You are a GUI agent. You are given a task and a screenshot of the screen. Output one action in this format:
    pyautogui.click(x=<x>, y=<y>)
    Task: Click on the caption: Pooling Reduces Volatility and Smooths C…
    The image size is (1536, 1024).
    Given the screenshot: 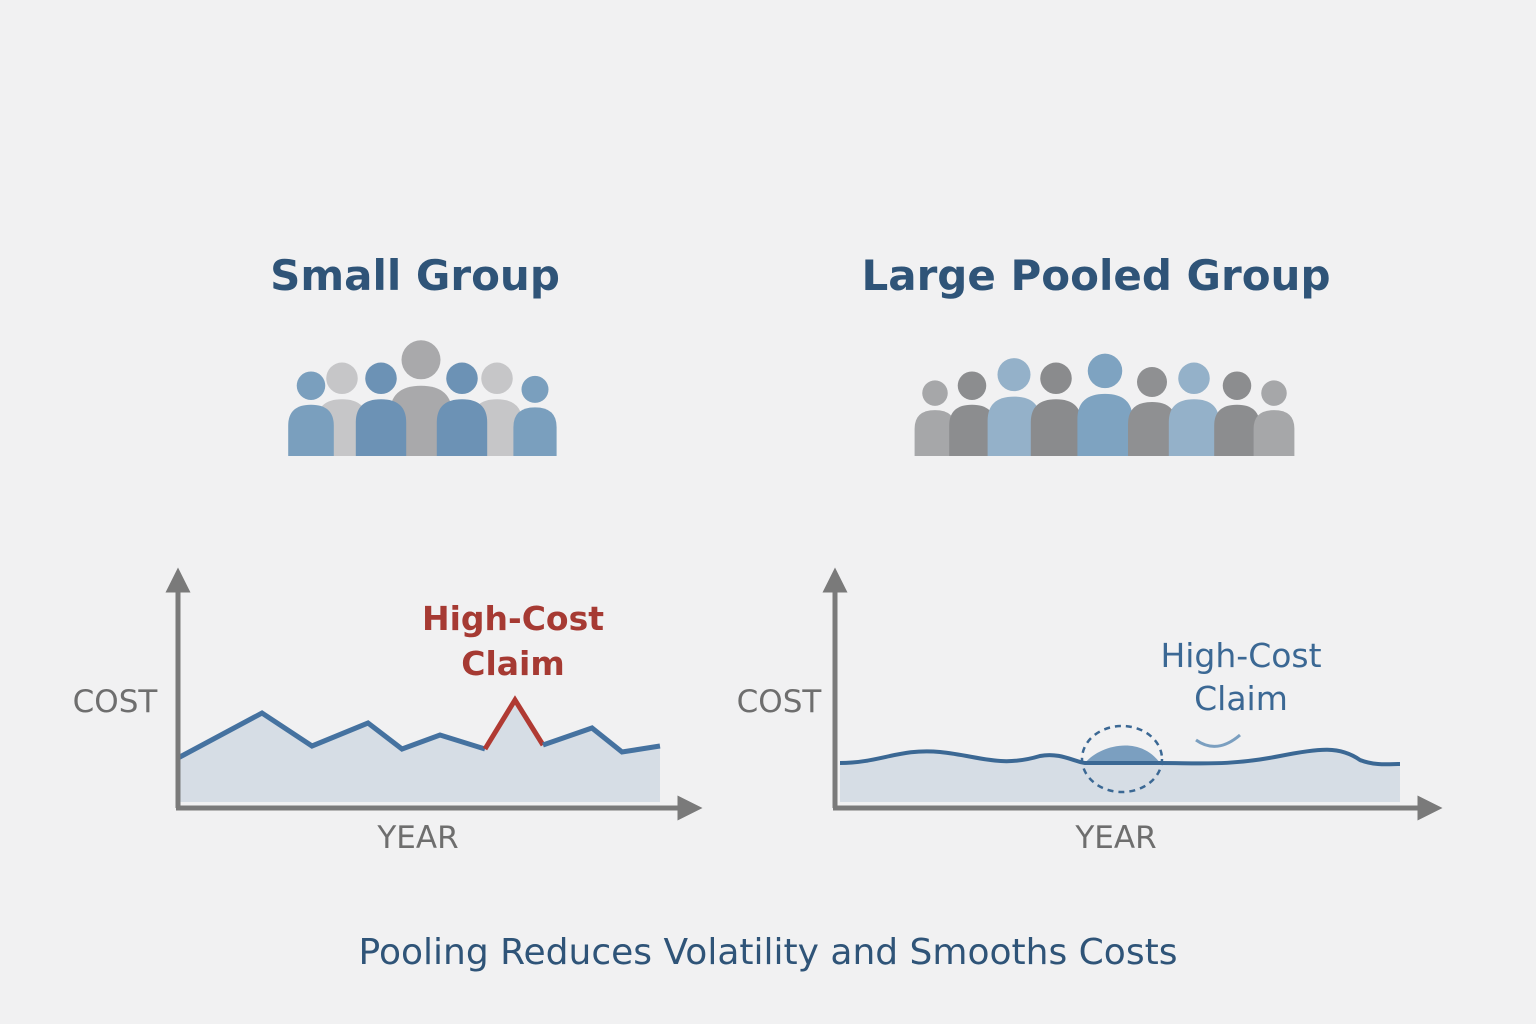 What is the action you would take?
    pyautogui.click(x=768, y=952)
    